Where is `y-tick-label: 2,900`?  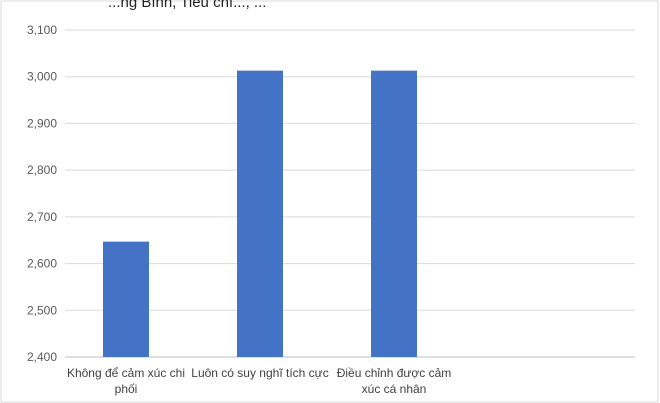 y-tick-label: 2,900 is located at coordinates (42, 123).